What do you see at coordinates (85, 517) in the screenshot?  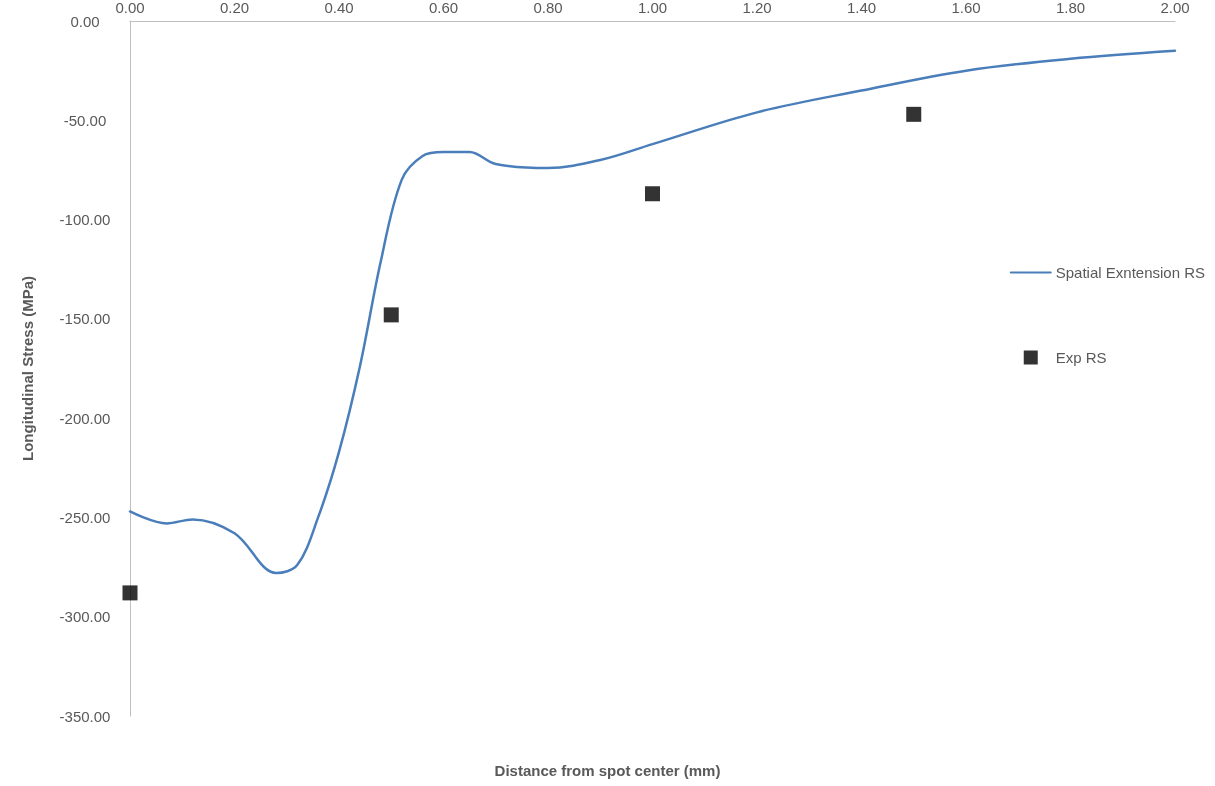 I see `y-tick-label: -250.00` at bounding box center [85, 517].